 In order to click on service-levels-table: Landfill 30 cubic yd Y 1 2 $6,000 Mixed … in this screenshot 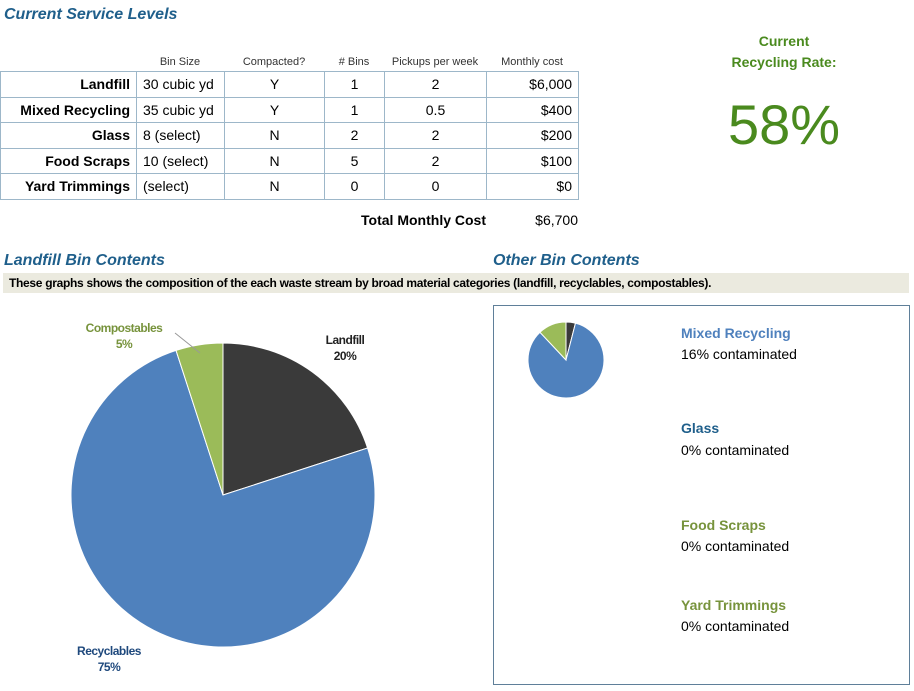, I will do `click(289, 135)`.